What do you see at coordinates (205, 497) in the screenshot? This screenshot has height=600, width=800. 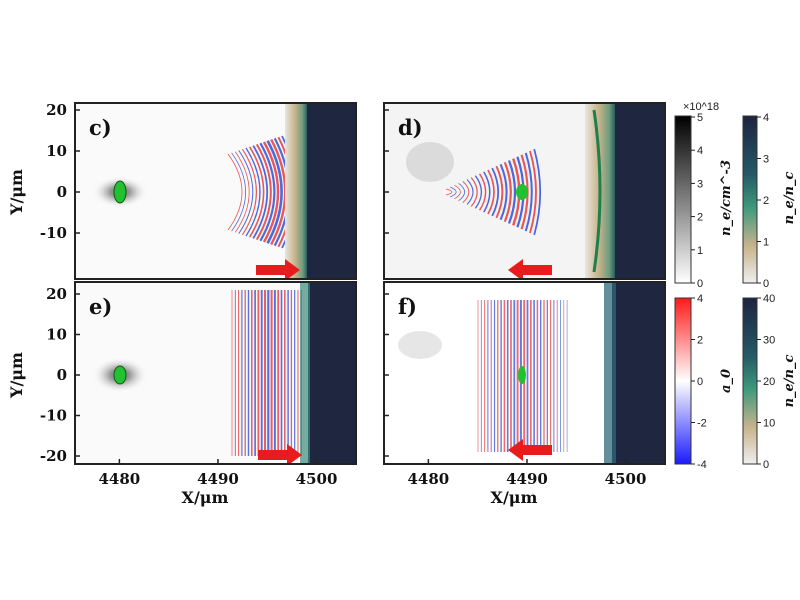 I see `x-axis-label-left: X/μm` at bounding box center [205, 497].